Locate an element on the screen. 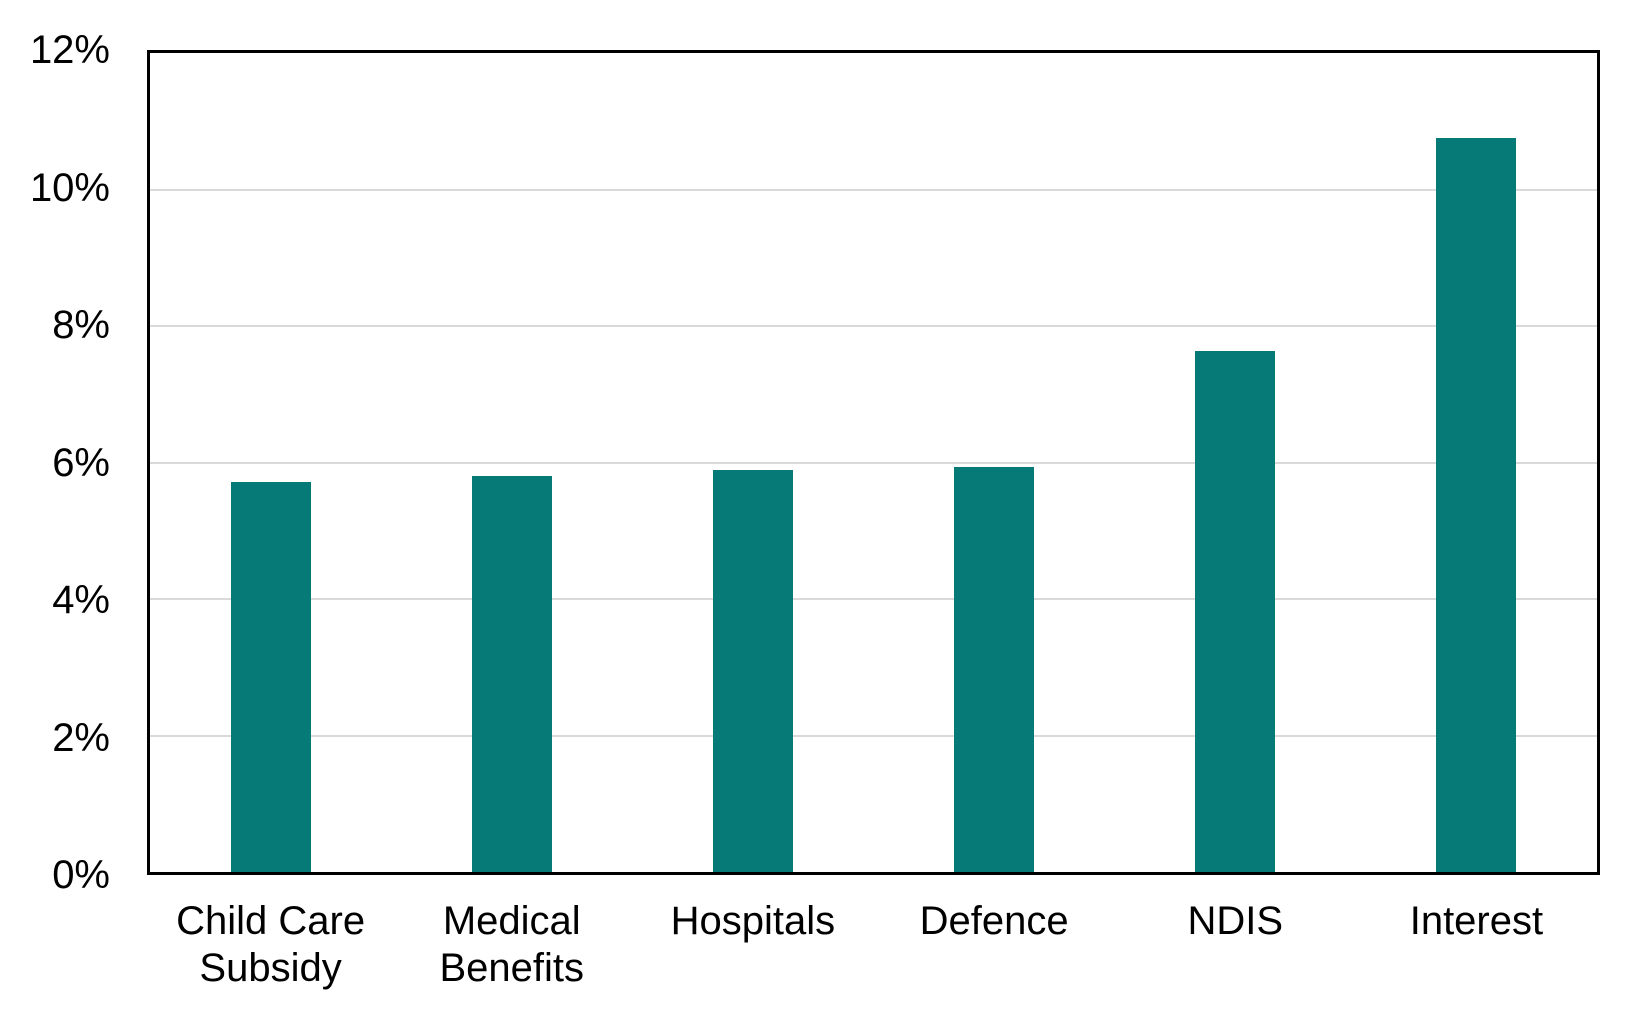 The width and height of the screenshot is (1650, 1023). y-tick-label: 10% is located at coordinates (69, 187).